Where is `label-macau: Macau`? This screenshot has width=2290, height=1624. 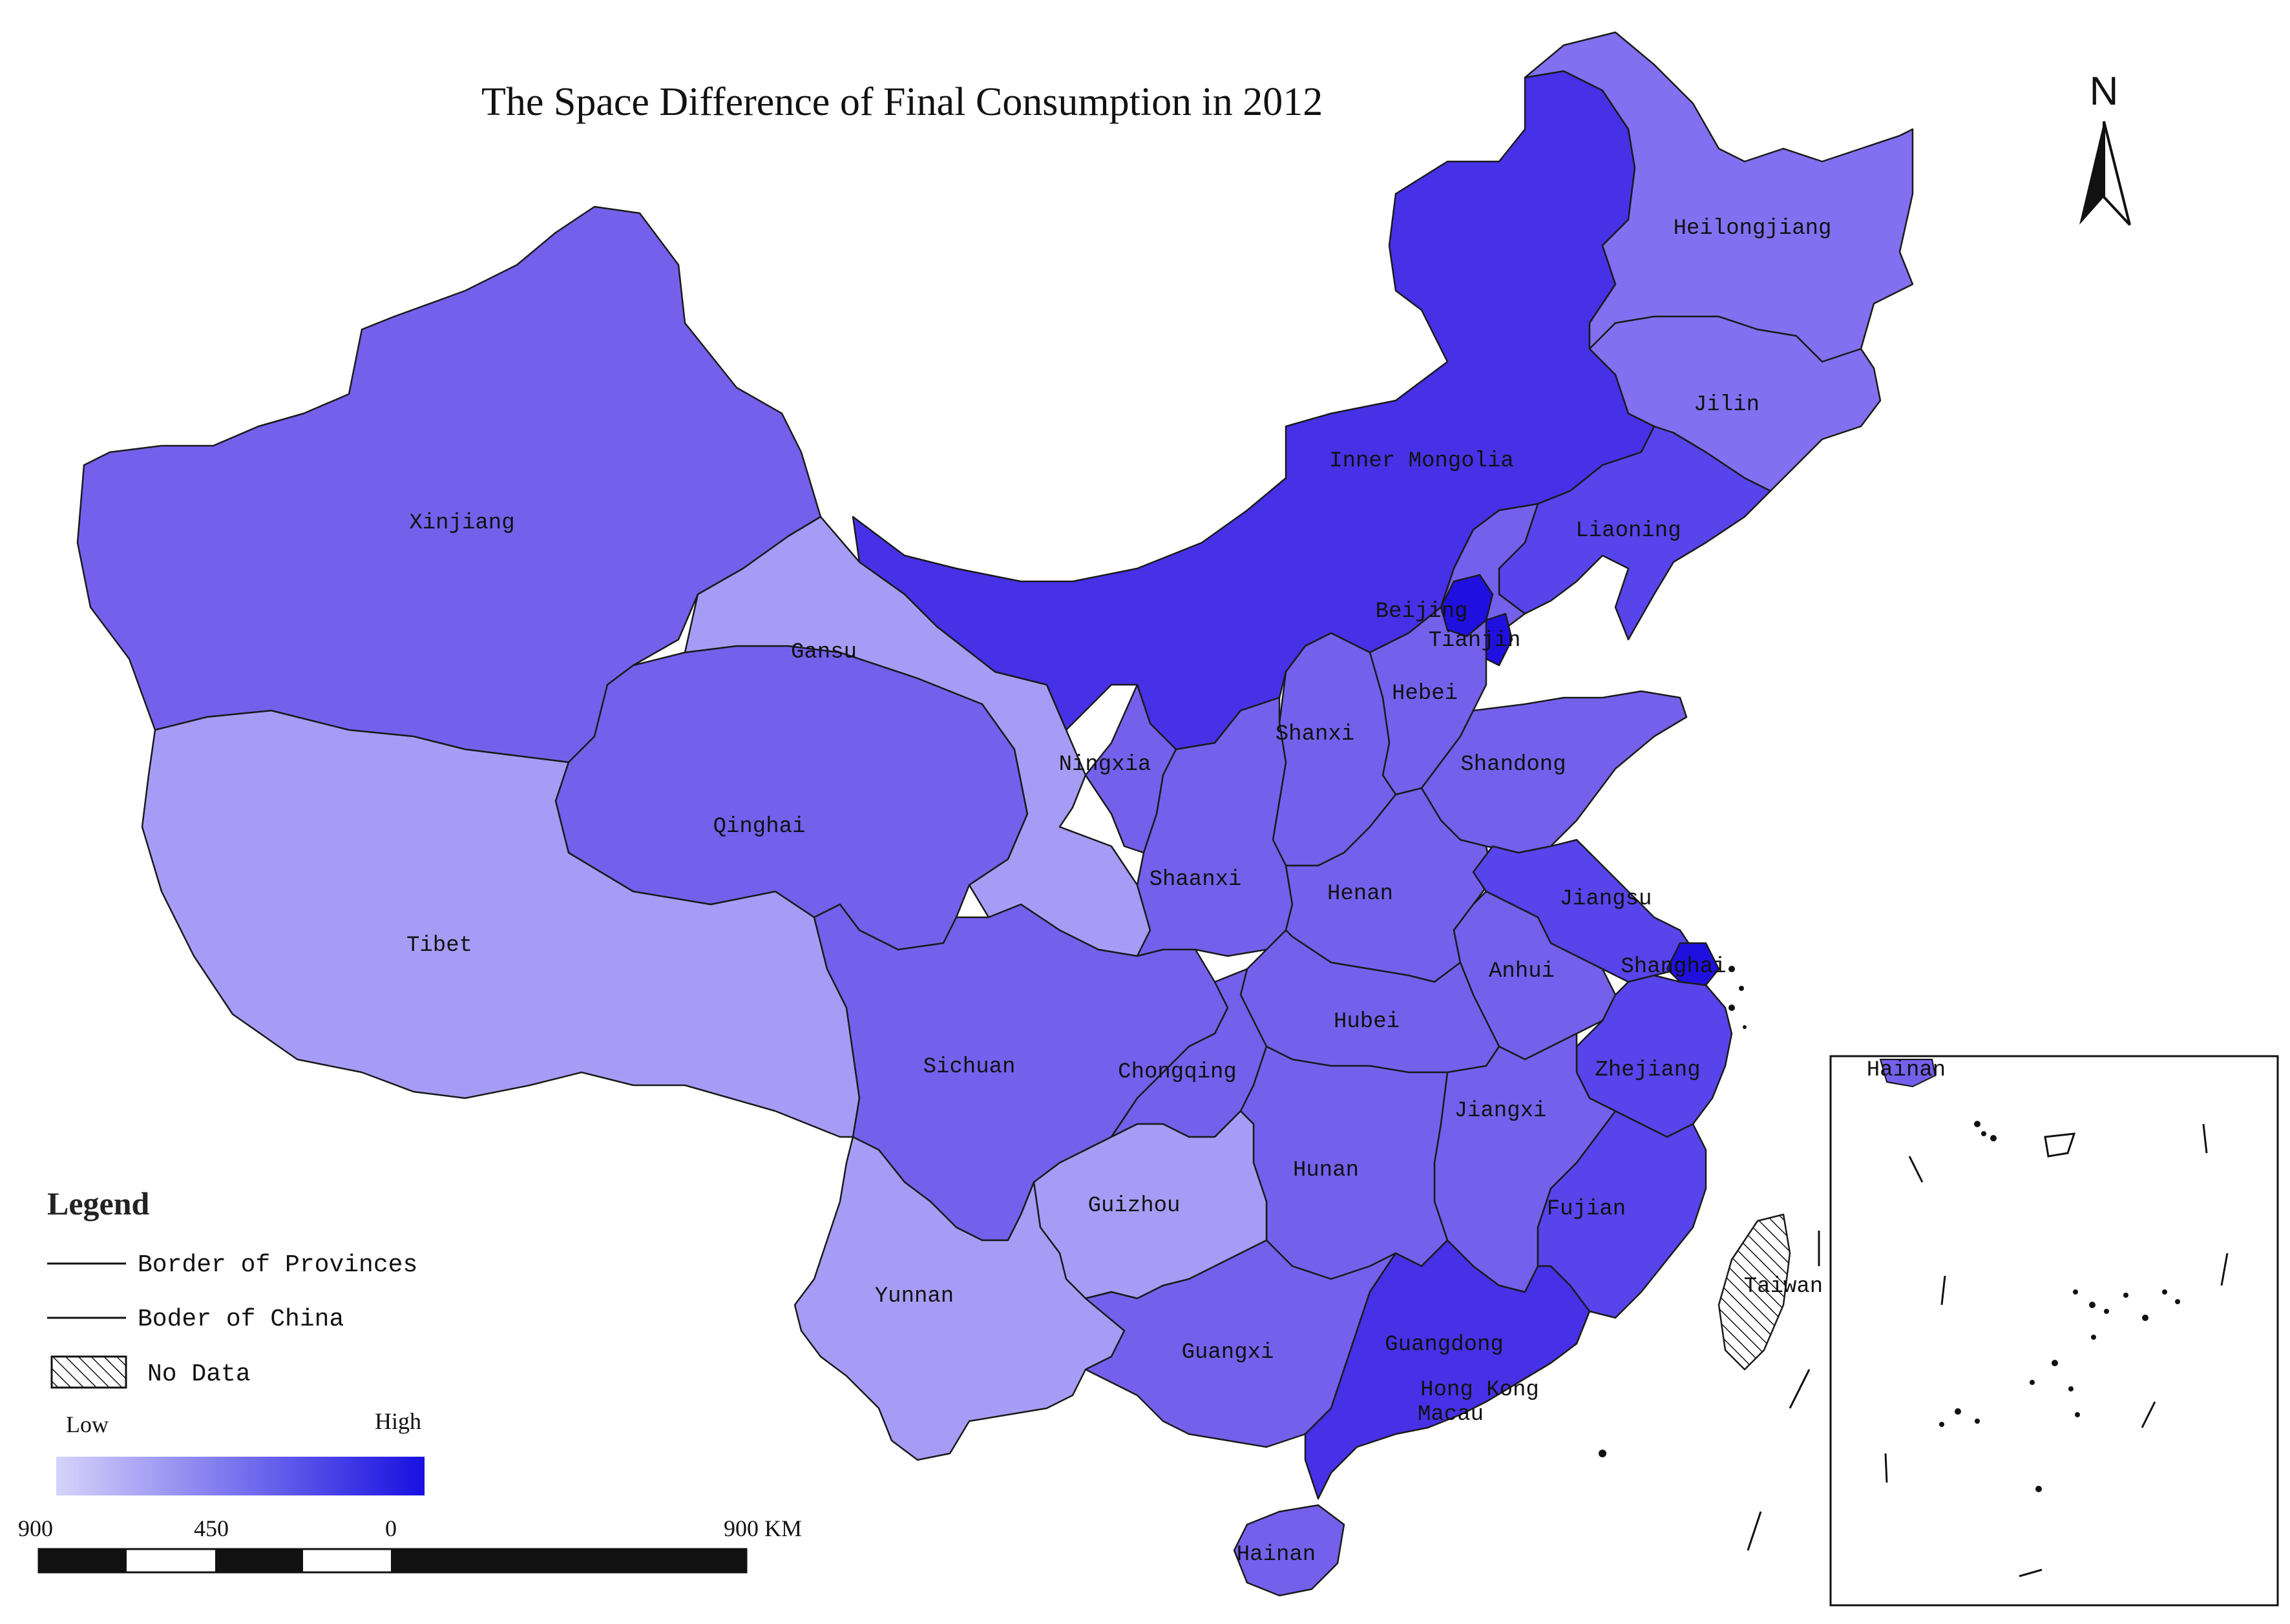 label-macau: Macau is located at coordinates (1451, 1414).